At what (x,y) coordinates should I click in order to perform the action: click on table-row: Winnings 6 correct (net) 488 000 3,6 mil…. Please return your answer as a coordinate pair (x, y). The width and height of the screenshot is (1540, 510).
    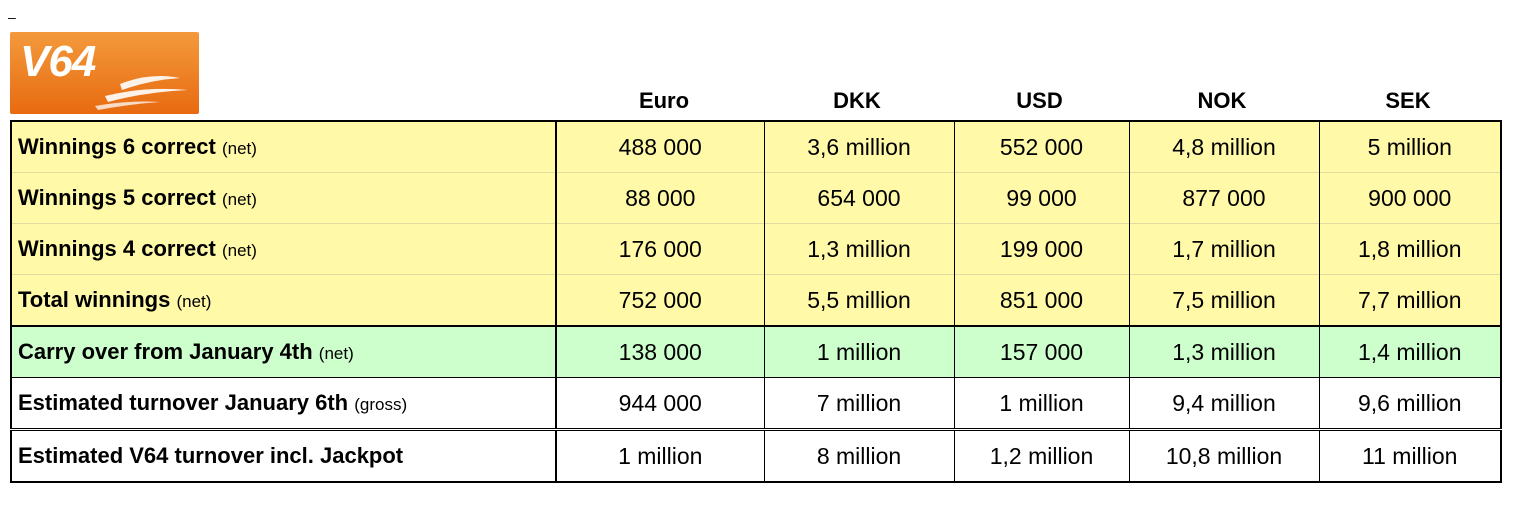
    Looking at the image, I should click on (755, 147).